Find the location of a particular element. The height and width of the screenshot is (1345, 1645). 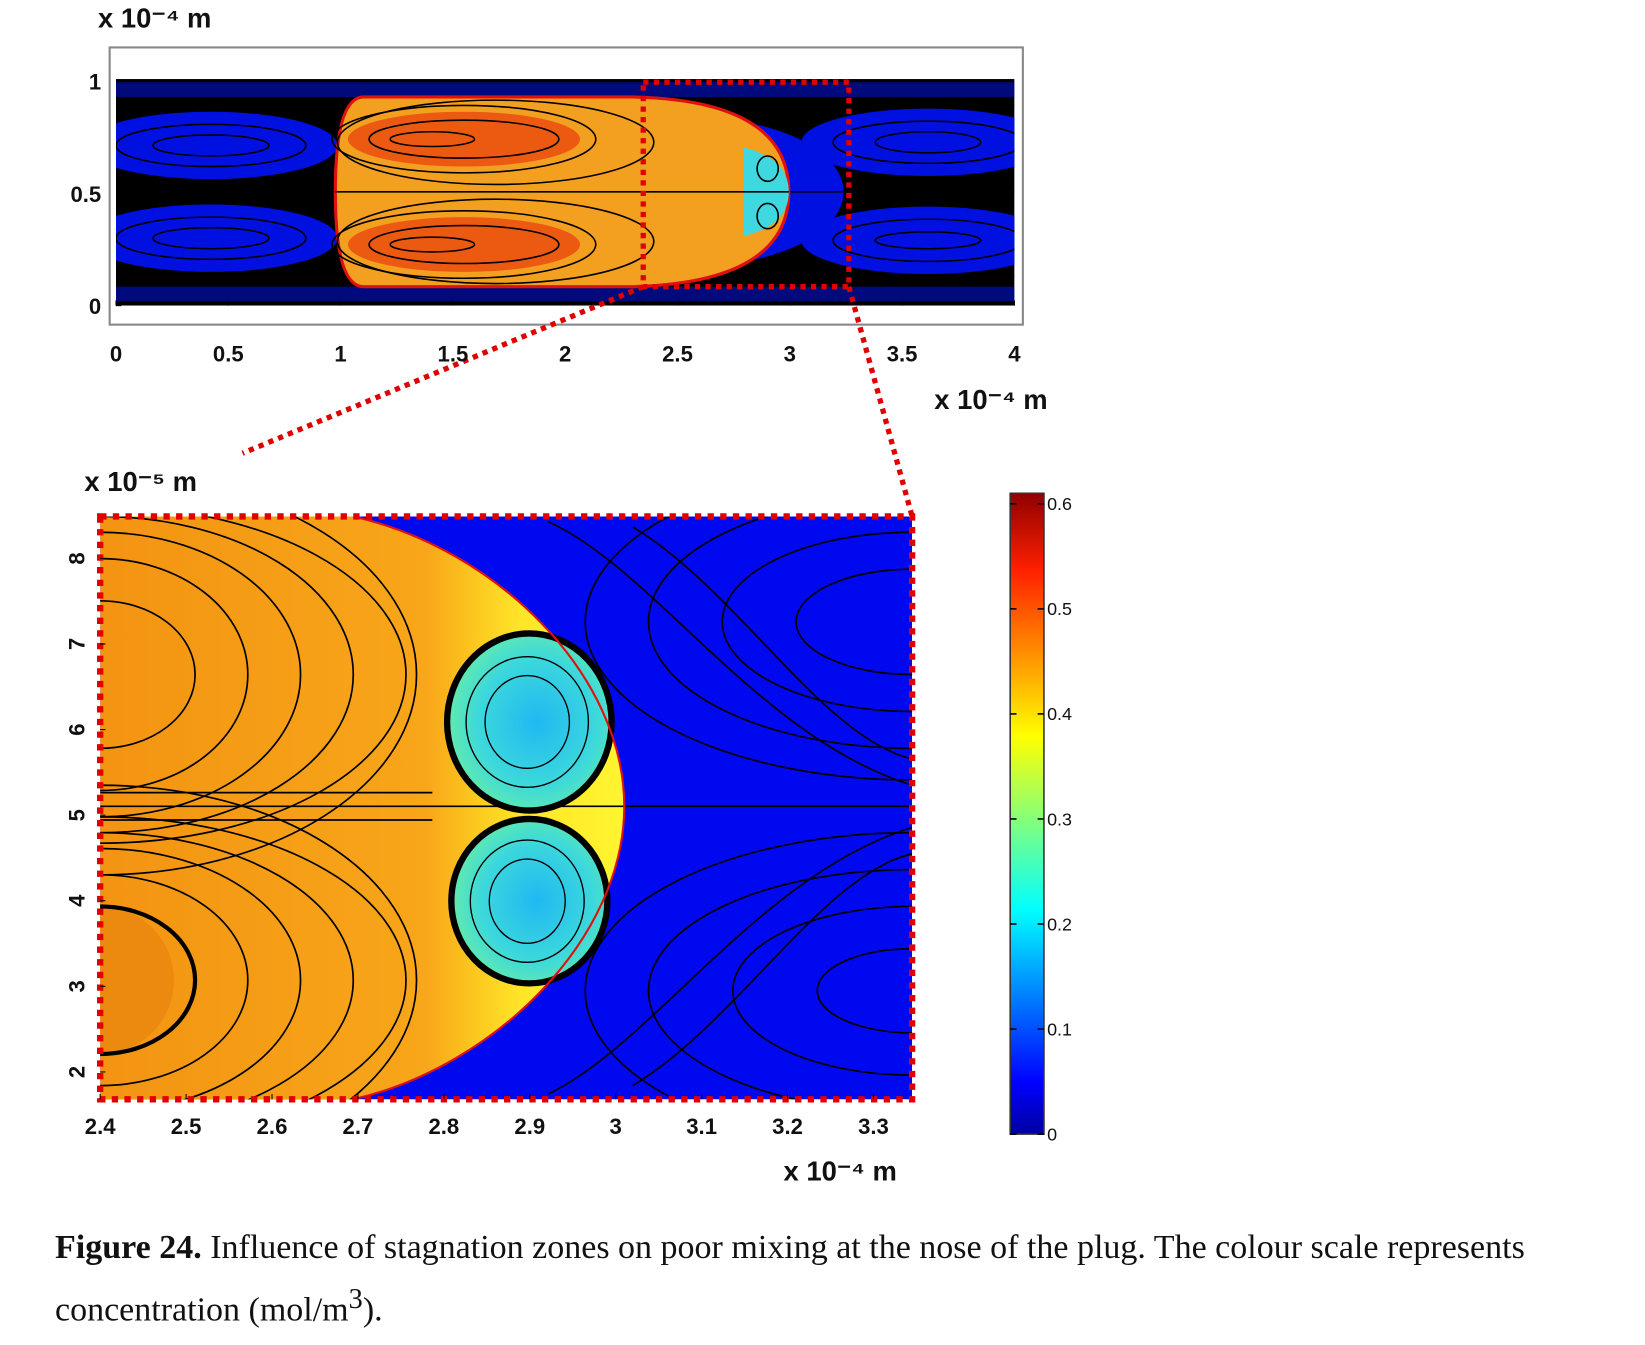

x-tick-label: 4 is located at coordinates (1014, 354).